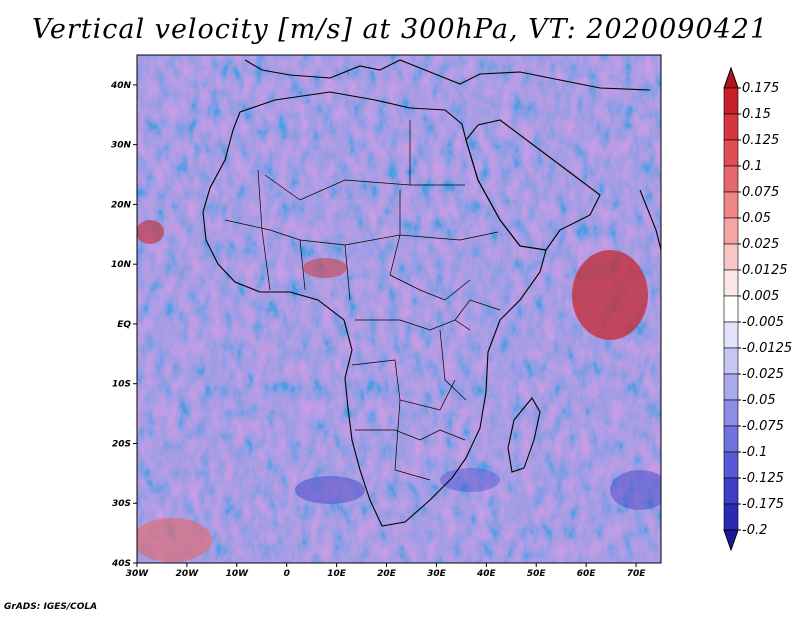 The width and height of the screenshot is (800, 618). Describe the element at coordinates (121, 146) in the screenshot. I see `y-tick-label: 30N` at that location.